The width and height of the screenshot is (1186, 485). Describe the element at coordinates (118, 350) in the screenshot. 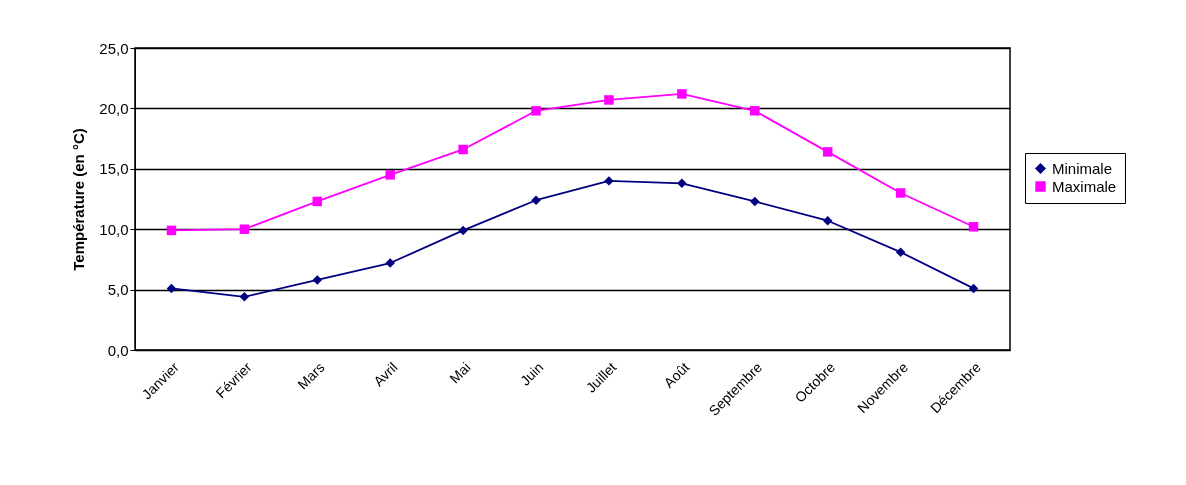

I see `y-tick-label: 0,0` at that location.